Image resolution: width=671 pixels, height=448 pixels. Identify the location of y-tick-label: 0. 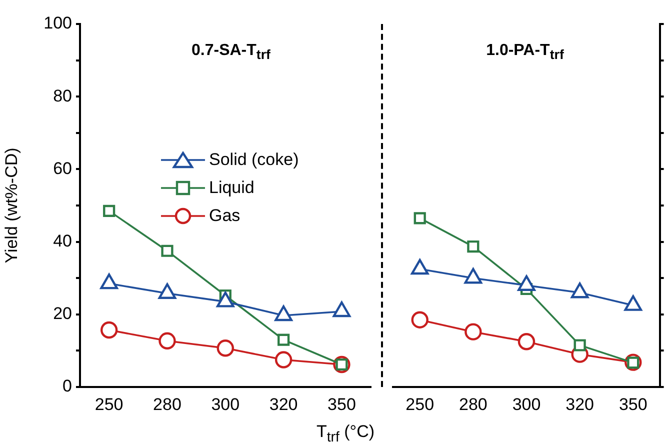
(67, 386).